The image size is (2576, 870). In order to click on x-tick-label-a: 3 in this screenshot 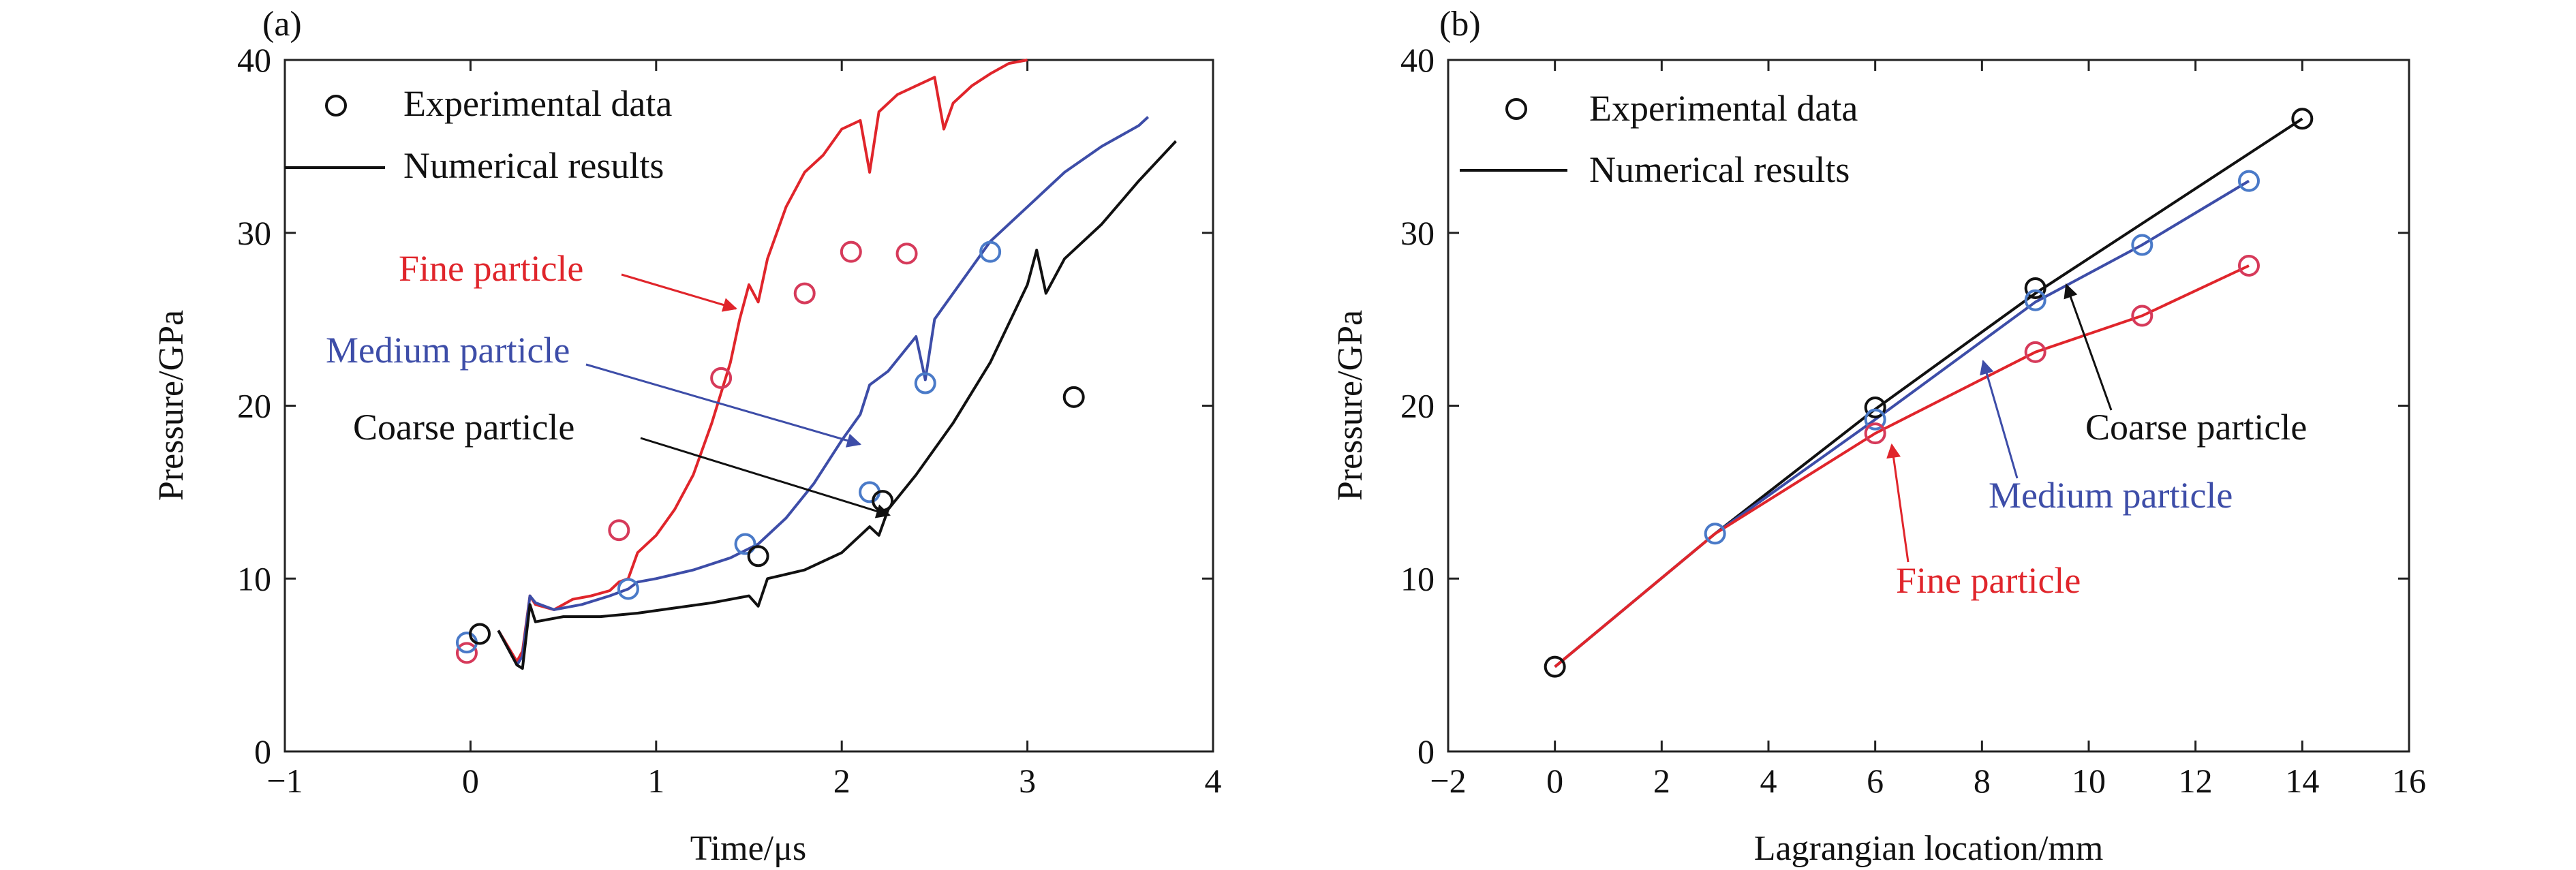, I will do `click(1027, 781)`.